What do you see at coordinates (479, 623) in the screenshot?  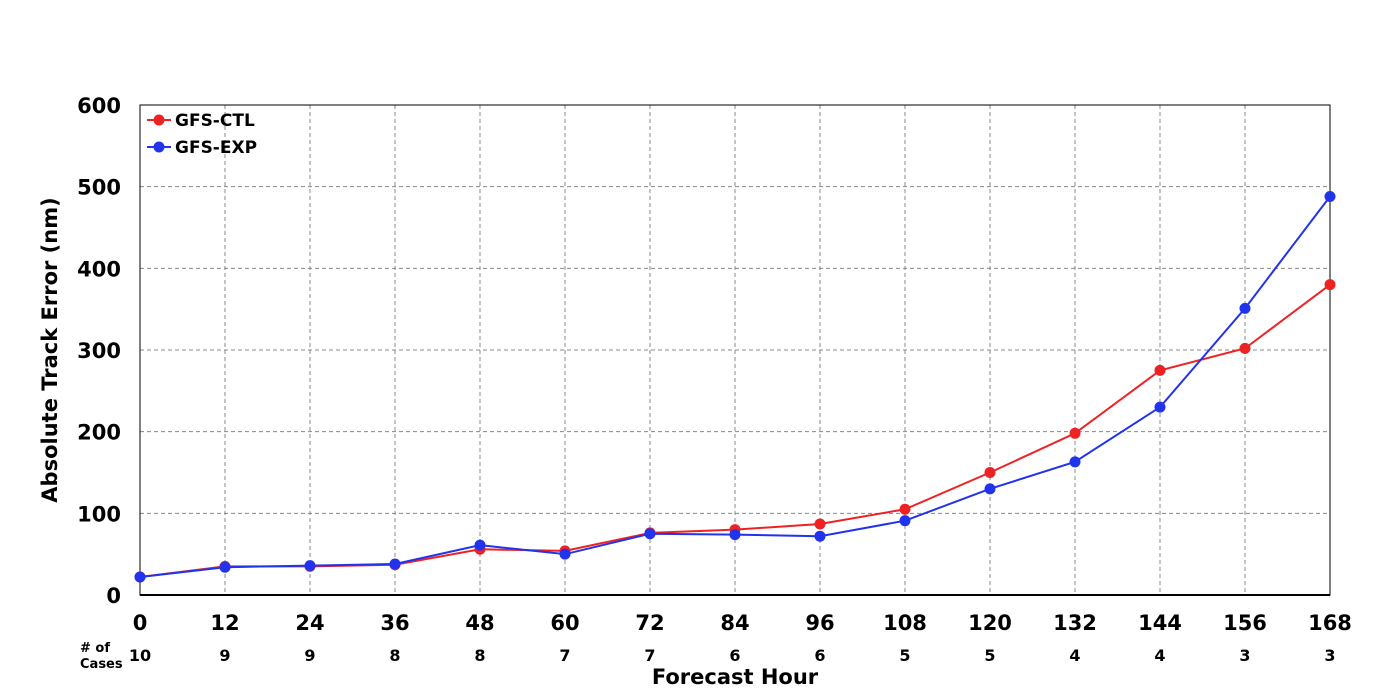 I see `x-tick-label: 48` at bounding box center [479, 623].